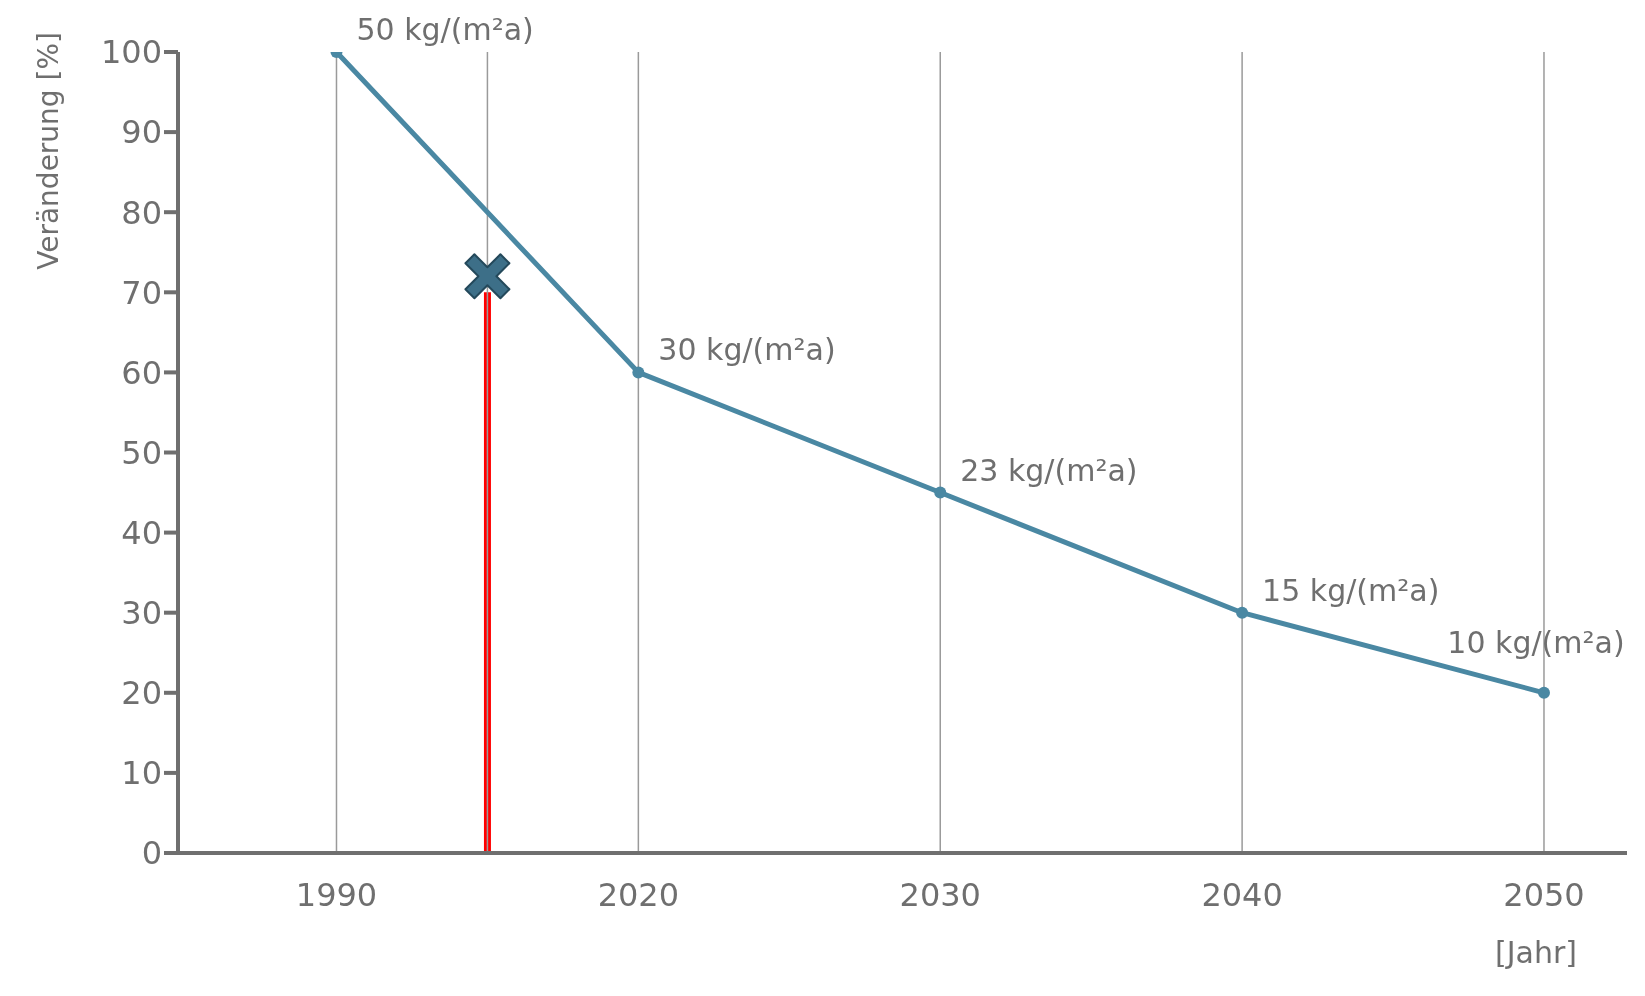 The width and height of the screenshot is (1645, 996). I want to click on y-tick-label: 90, so click(141, 132).